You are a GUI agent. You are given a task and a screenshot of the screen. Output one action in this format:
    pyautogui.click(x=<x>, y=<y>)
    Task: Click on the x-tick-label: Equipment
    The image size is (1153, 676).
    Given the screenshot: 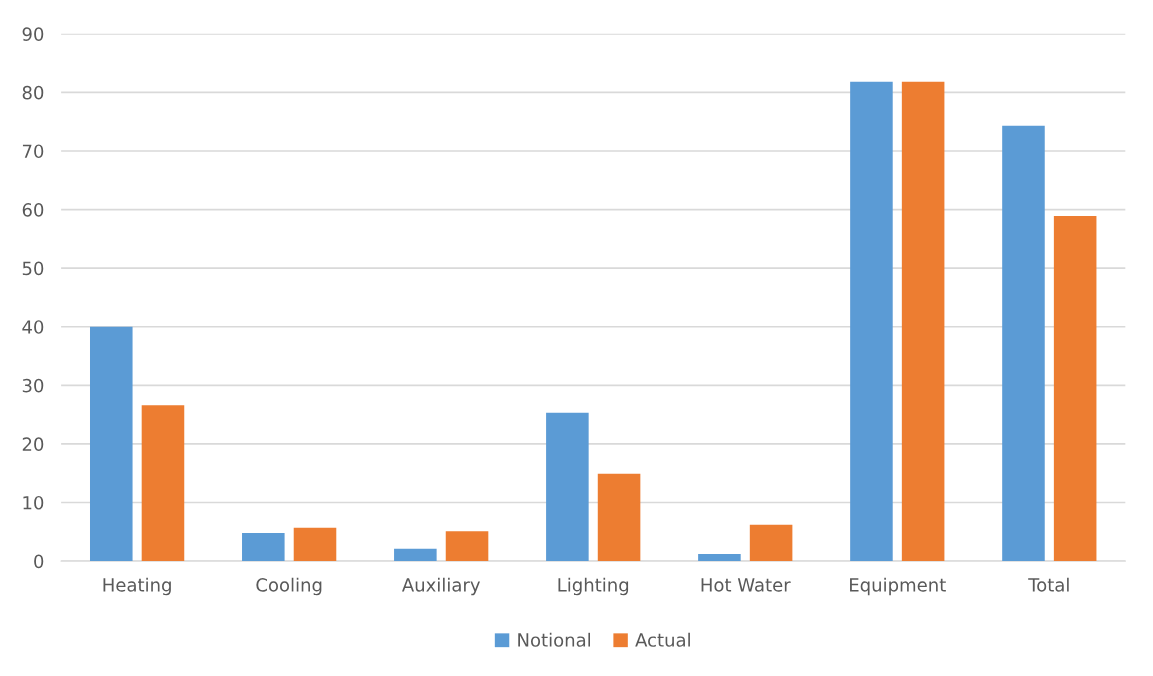 What is the action you would take?
    pyautogui.click(x=898, y=586)
    